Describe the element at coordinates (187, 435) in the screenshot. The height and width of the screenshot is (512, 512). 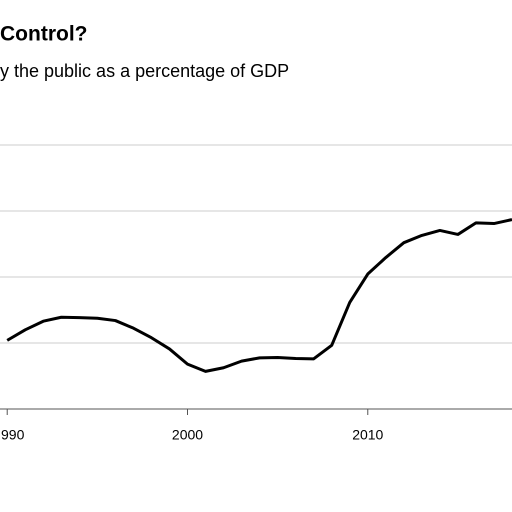
I see `x-tick-label: 2000` at that location.